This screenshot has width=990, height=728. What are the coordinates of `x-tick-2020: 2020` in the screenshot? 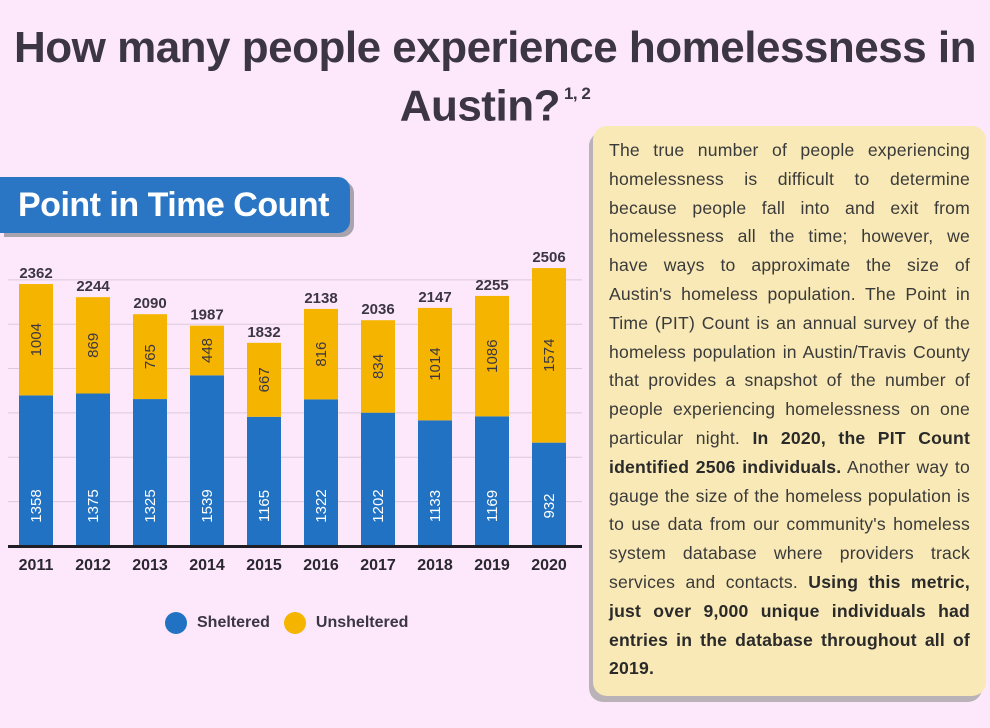 It's located at (549, 565).